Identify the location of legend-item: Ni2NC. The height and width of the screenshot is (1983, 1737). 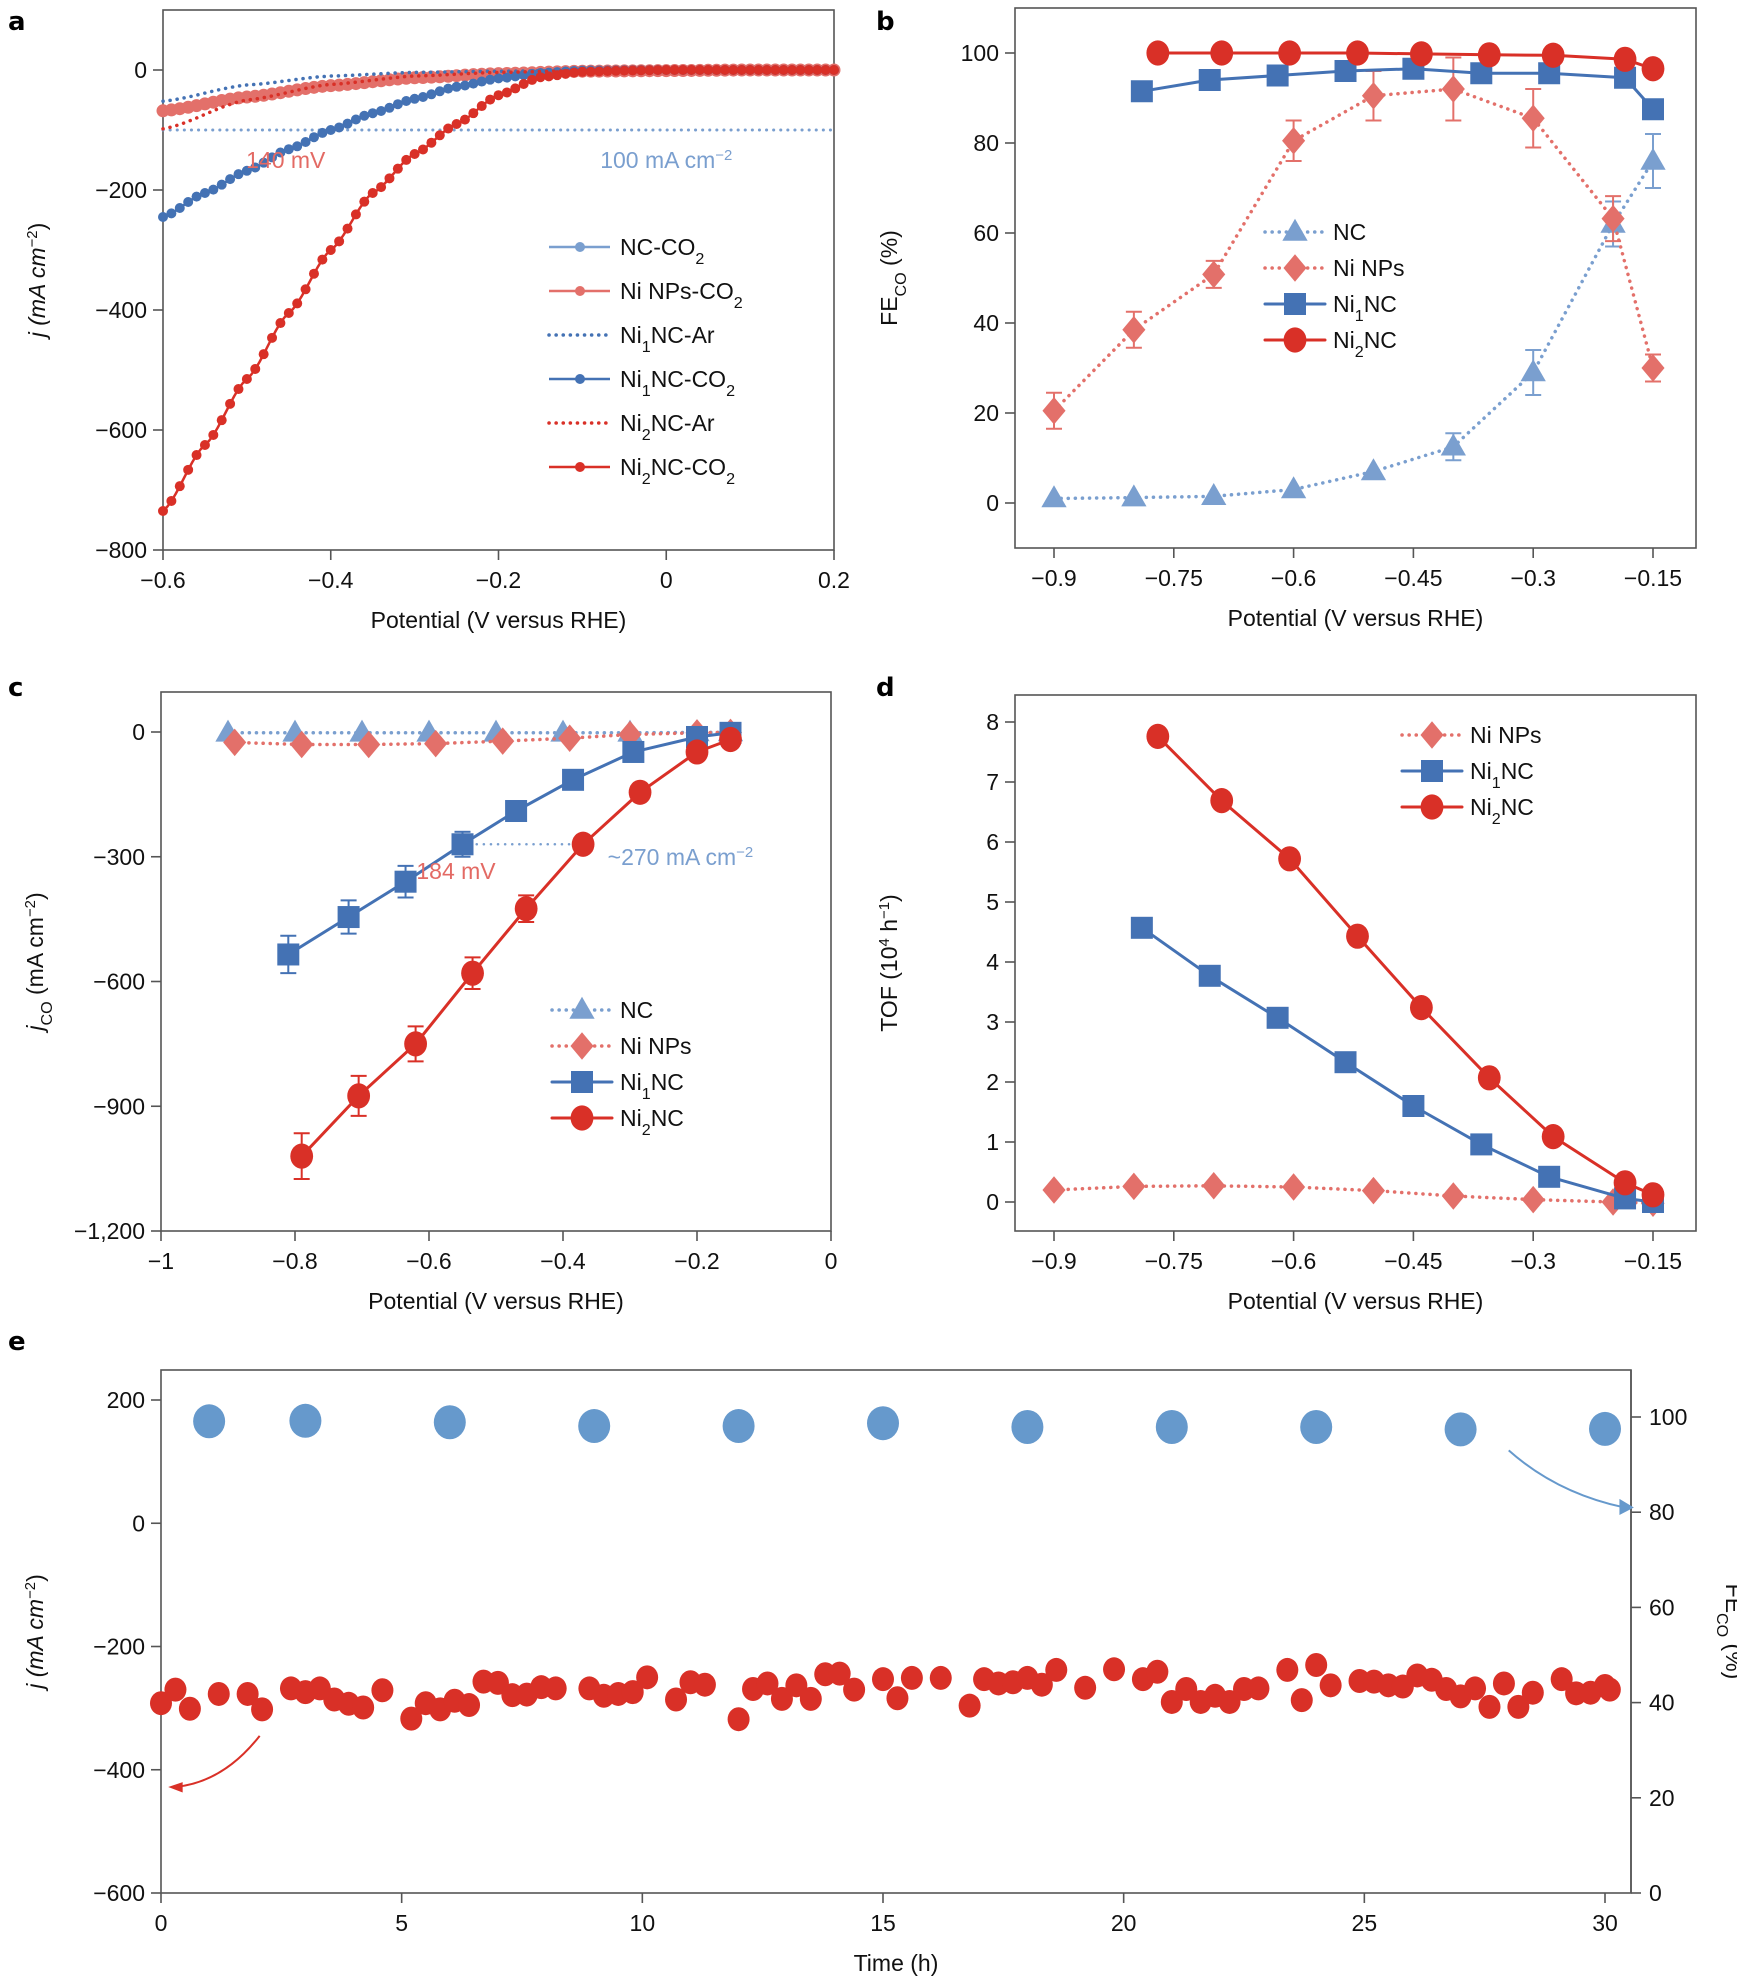
(1467, 811).